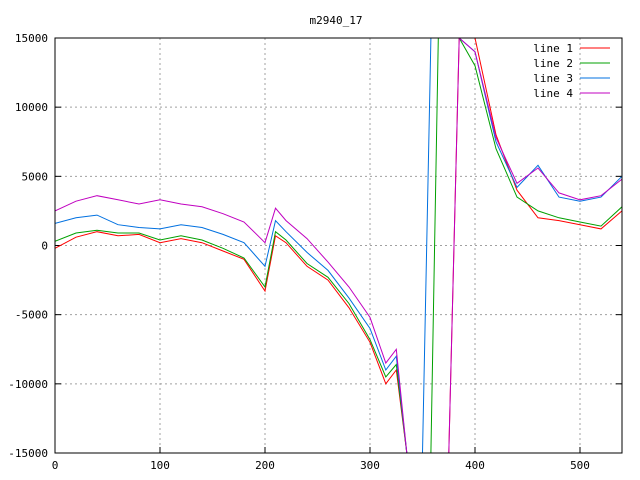  What do you see at coordinates (553, 63) in the screenshot?
I see `legend-label-line-2: line 2` at bounding box center [553, 63].